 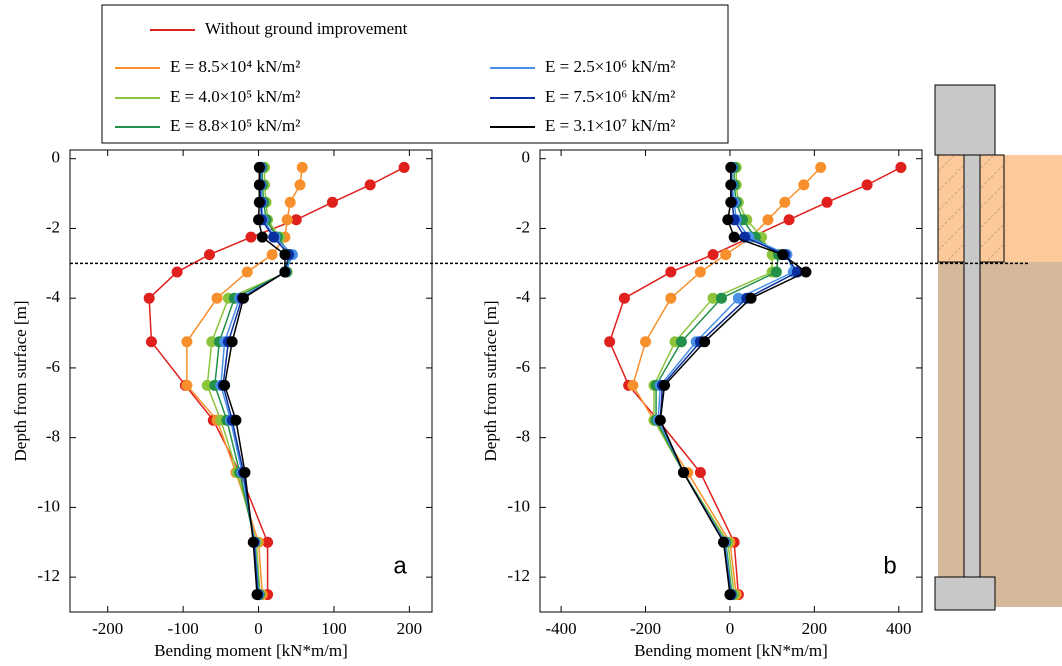 What do you see at coordinates (972, 366) in the screenshot?
I see `pile-wall` at bounding box center [972, 366].